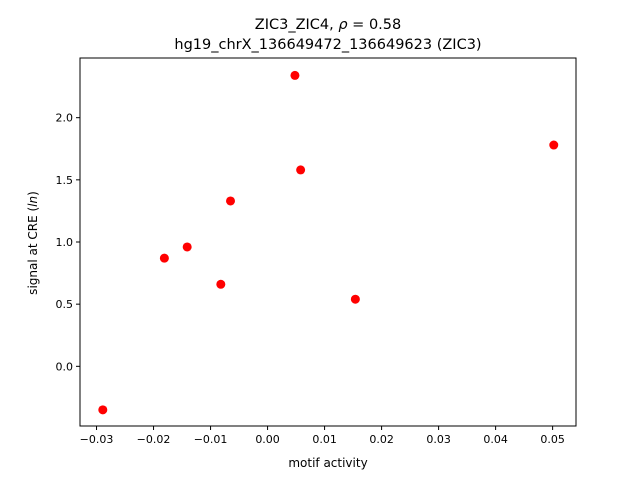  What do you see at coordinates (328, 25) in the screenshot?
I see `chart-title-line1: ZIC3_ZIC4, ρ = 0.58` at bounding box center [328, 25].